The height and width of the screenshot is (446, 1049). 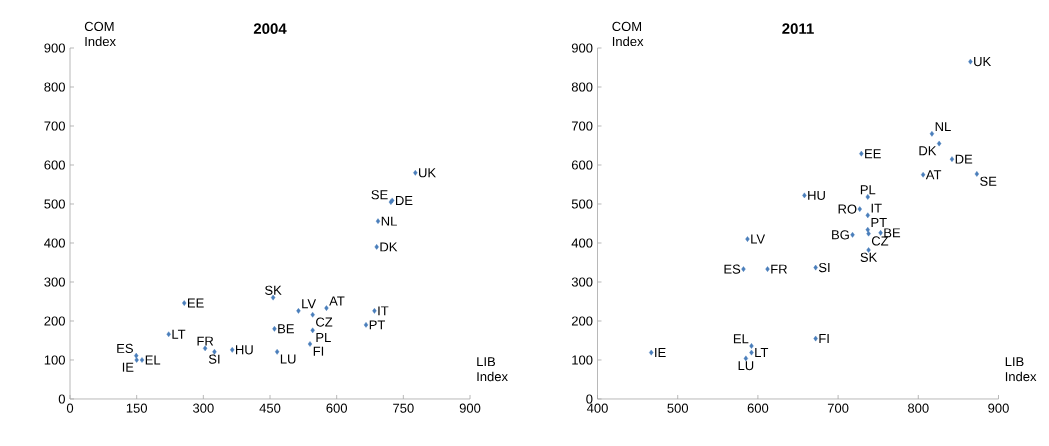 What do you see at coordinates (70, 408) in the screenshot?
I see `x-tick-label: 0` at bounding box center [70, 408].